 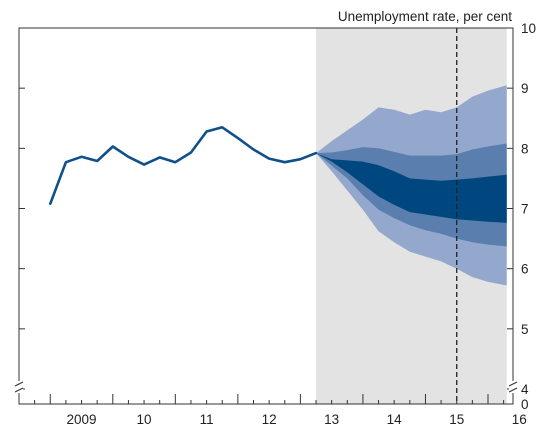 What do you see at coordinates (269, 419) in the screenshot?
I see `x-tick-label: 12` at bounding box center [269, 419].